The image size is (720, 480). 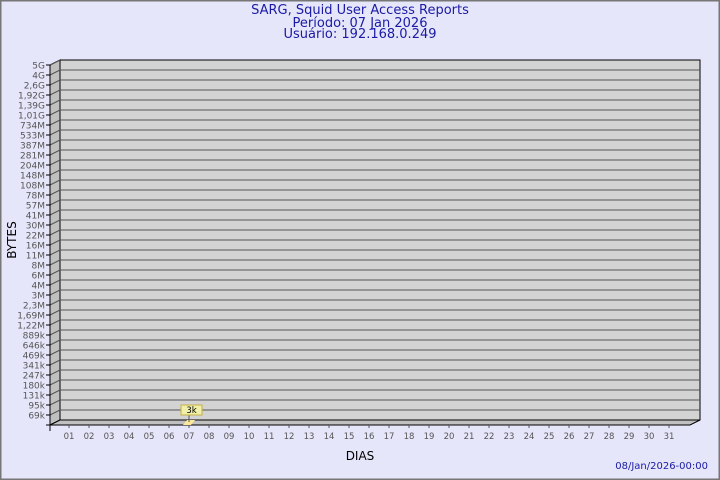 I want to click on x-tick-label: 29, so click(x=629, y=437).